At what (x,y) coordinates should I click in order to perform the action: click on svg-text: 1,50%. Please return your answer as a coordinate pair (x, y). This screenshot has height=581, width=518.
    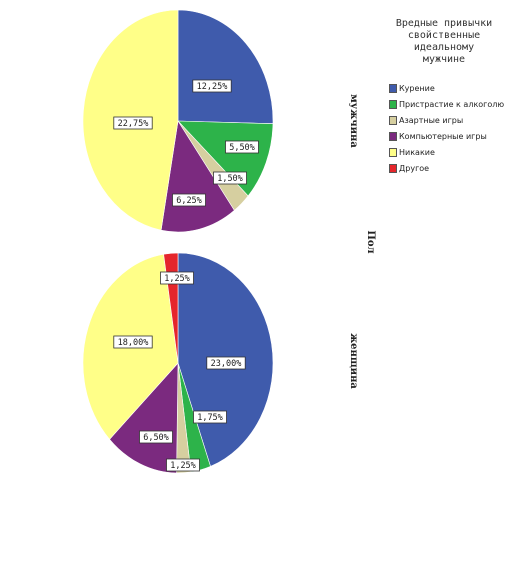
    Looking at the image, I should click on (230, 179).